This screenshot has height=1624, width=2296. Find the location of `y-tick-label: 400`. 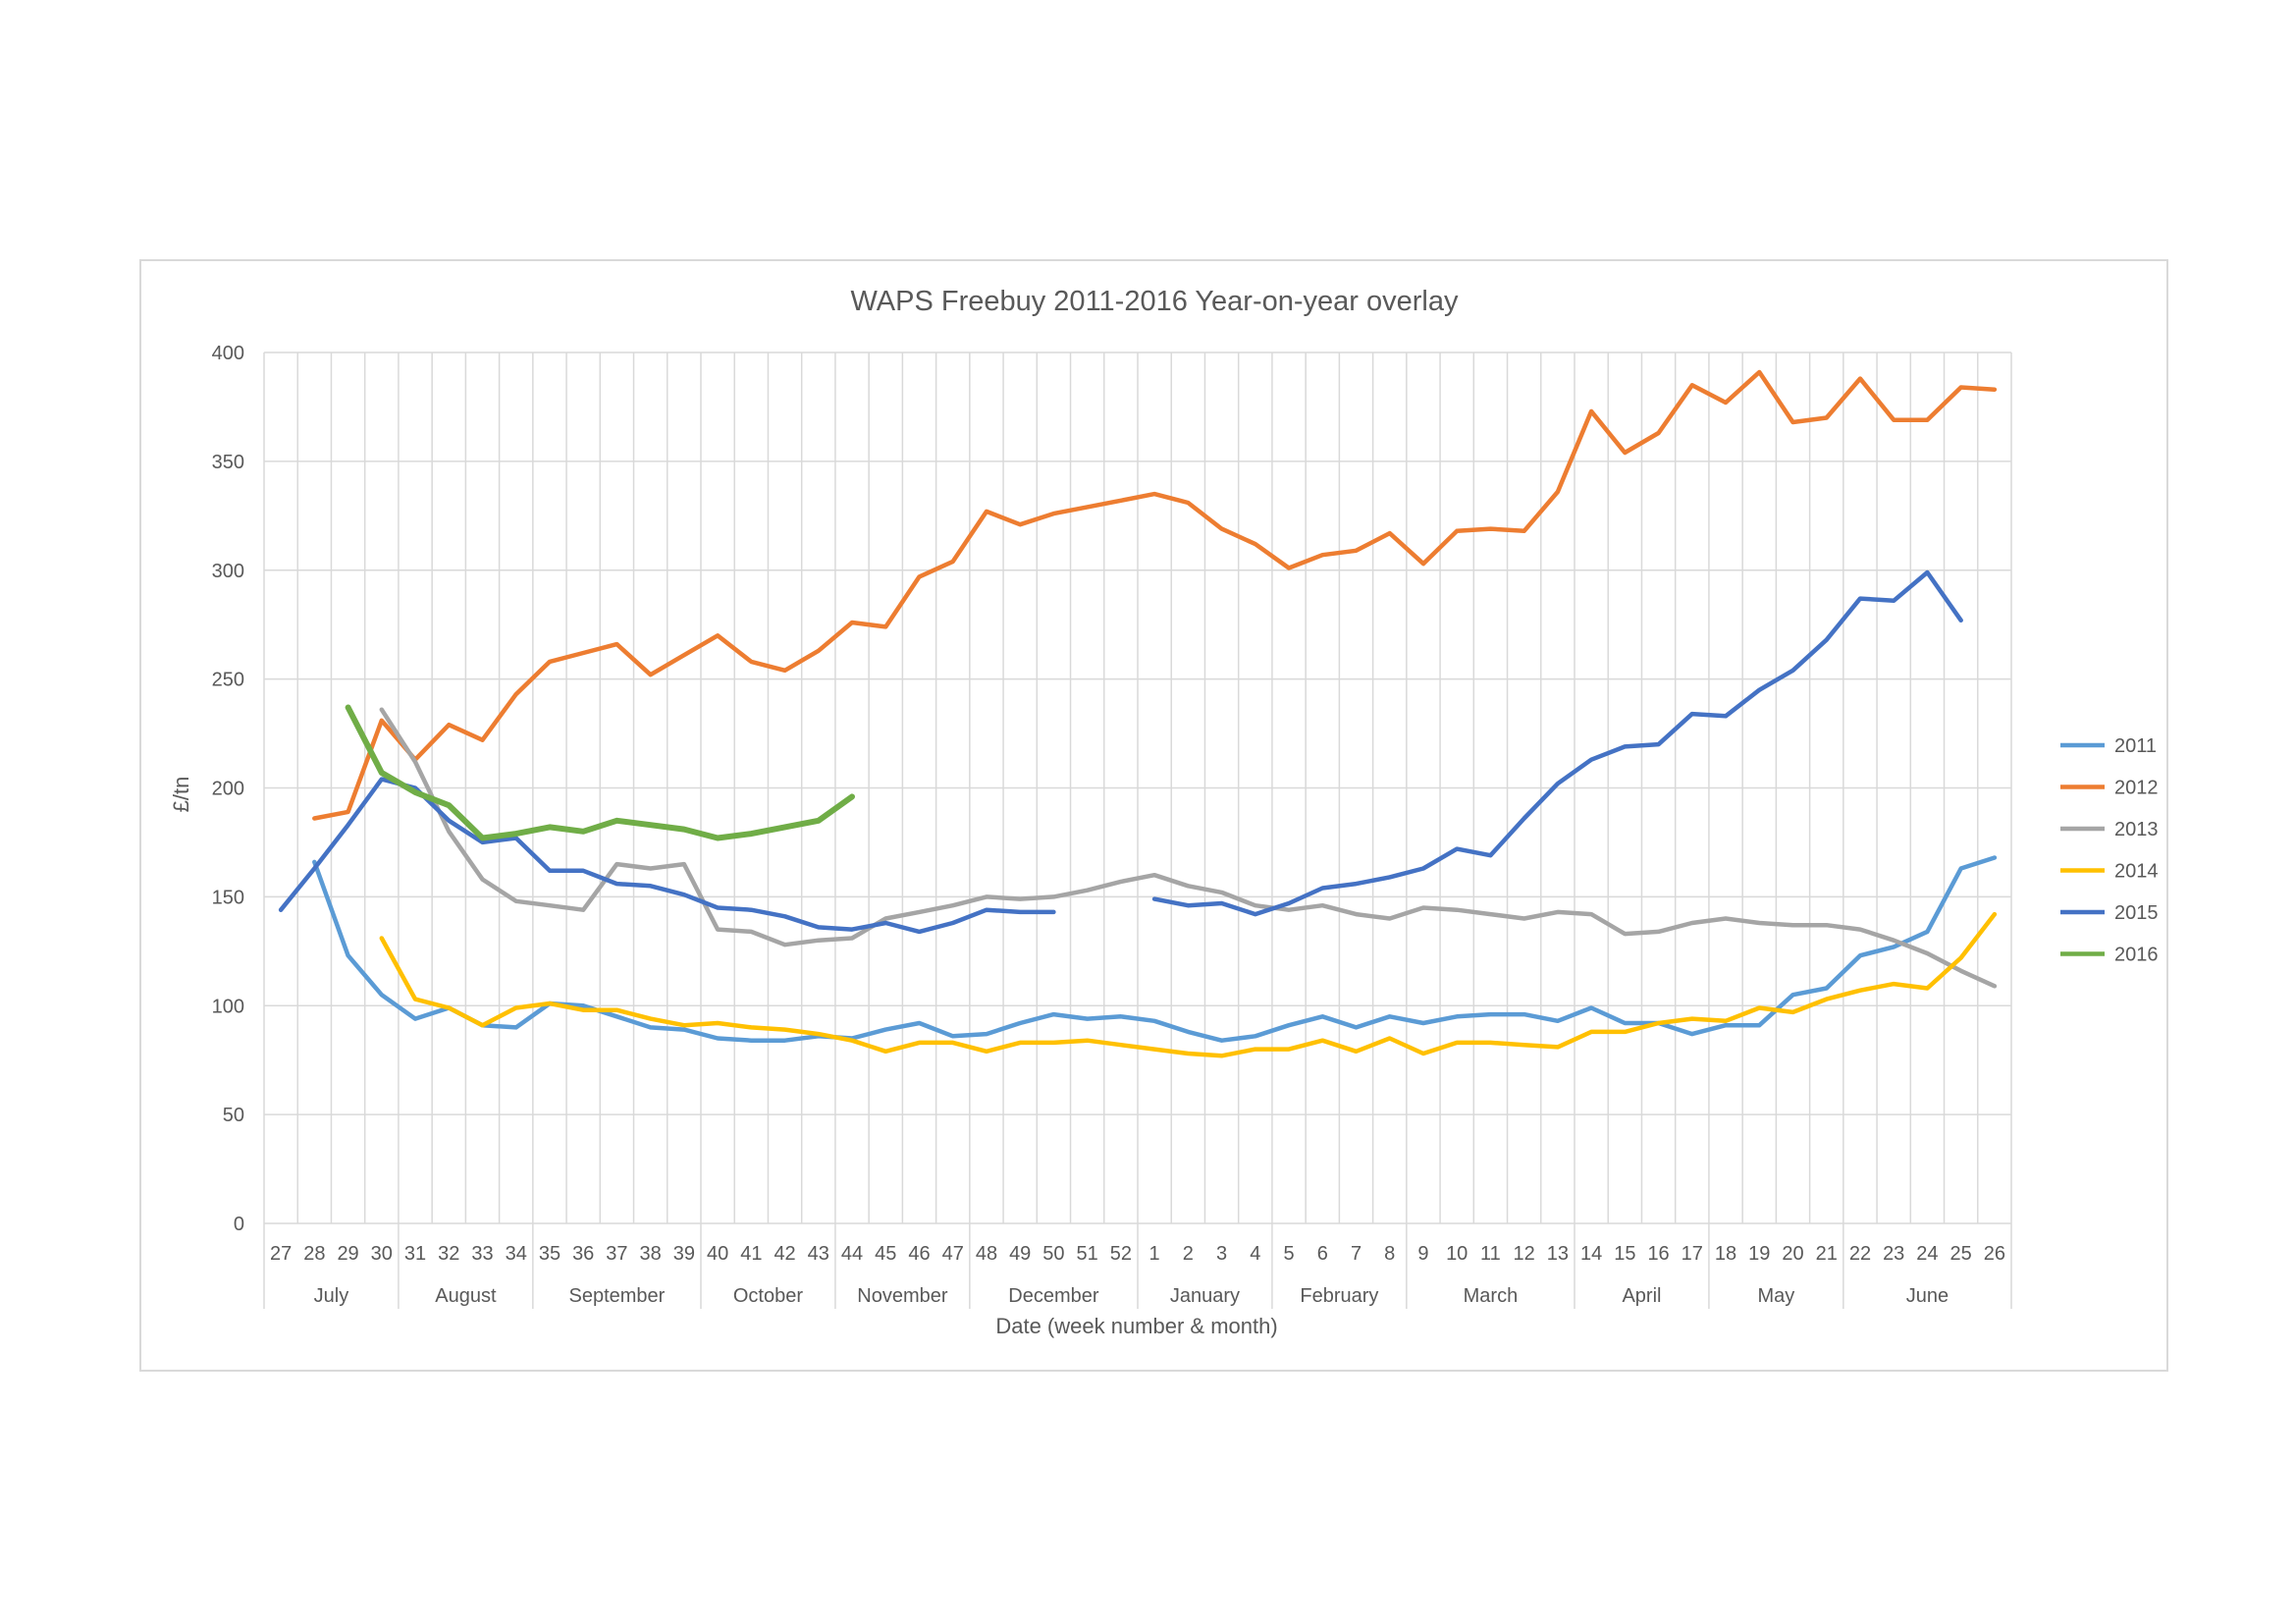

y-tick-label: 400 is located at coordinates (228, 353).